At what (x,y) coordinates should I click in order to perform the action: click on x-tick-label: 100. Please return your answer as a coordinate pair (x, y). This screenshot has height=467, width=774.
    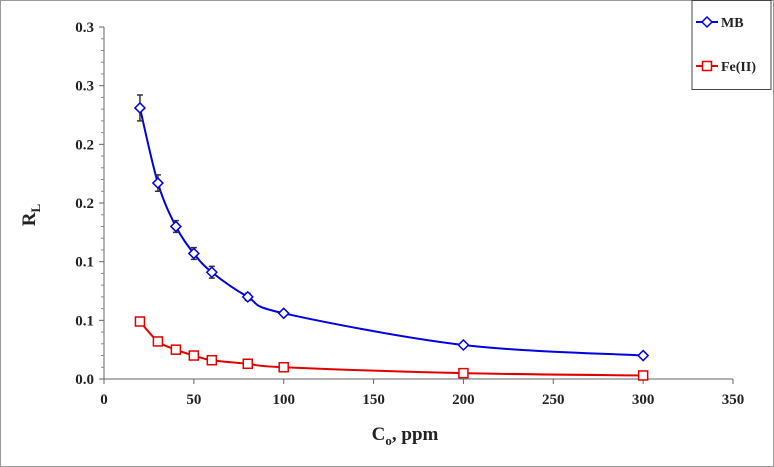
    Looking at the image, I should click on (283, 400).